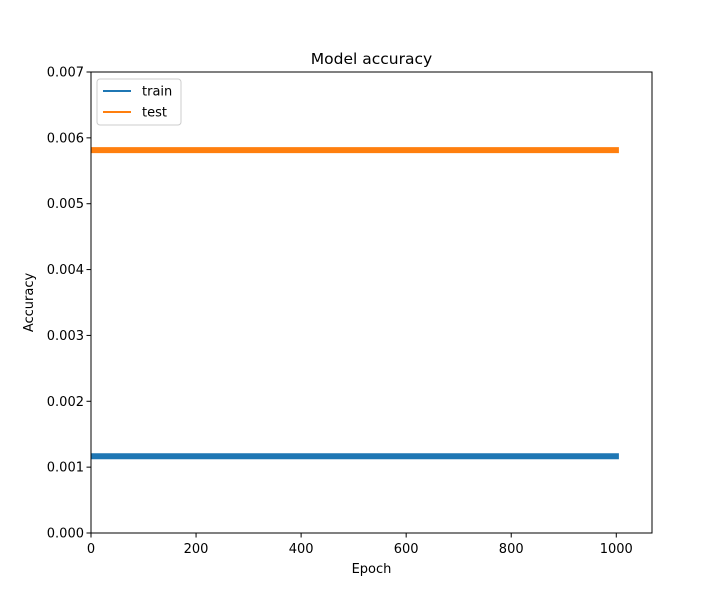  Describe the element at coordinates (65, 204) in the screenshot. I see `y-tick-label: 0.005` at that location.